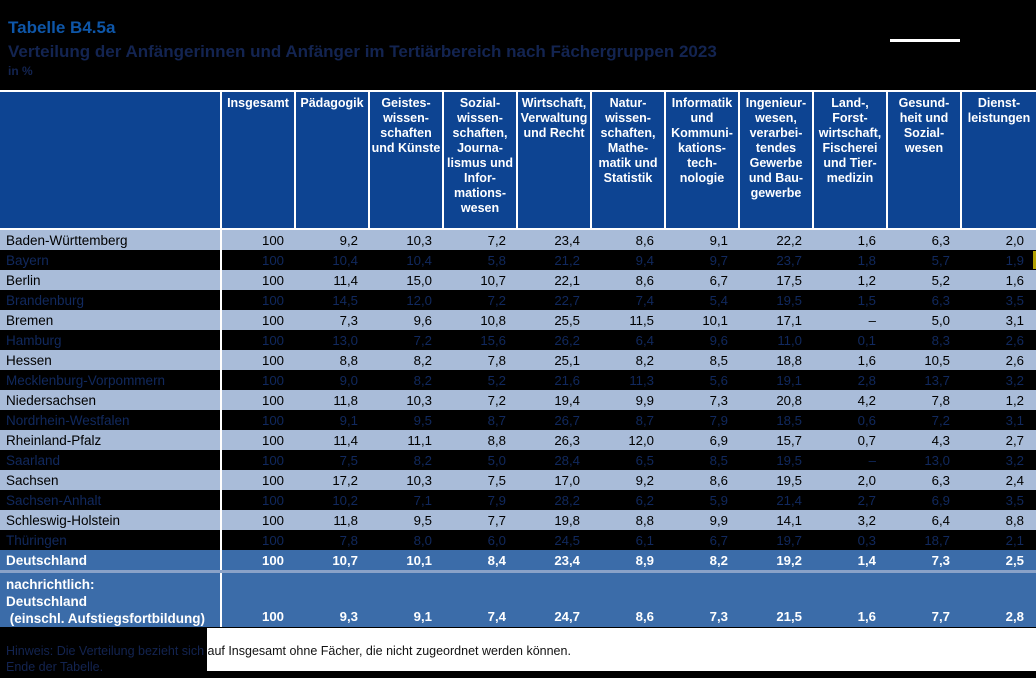 Image resolution: width=1036 pixels, height=678 pixels. I want to click on value-cell: 24,7, so click(567, 616).